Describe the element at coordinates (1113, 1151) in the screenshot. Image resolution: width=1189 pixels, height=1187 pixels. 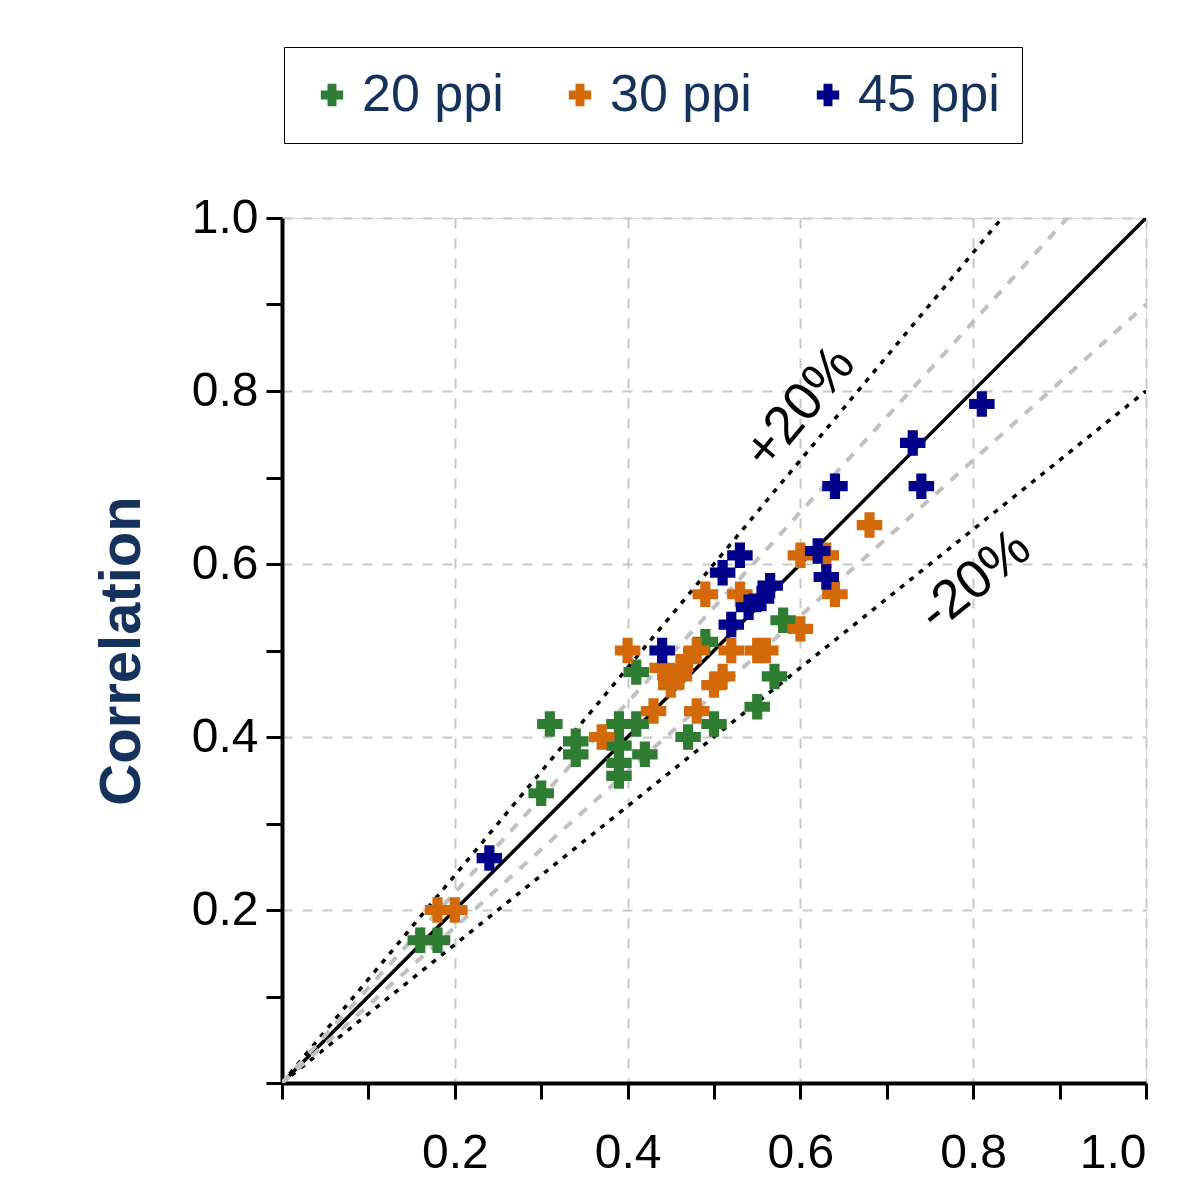
I see `x-tick-label: 1.0` at that location.